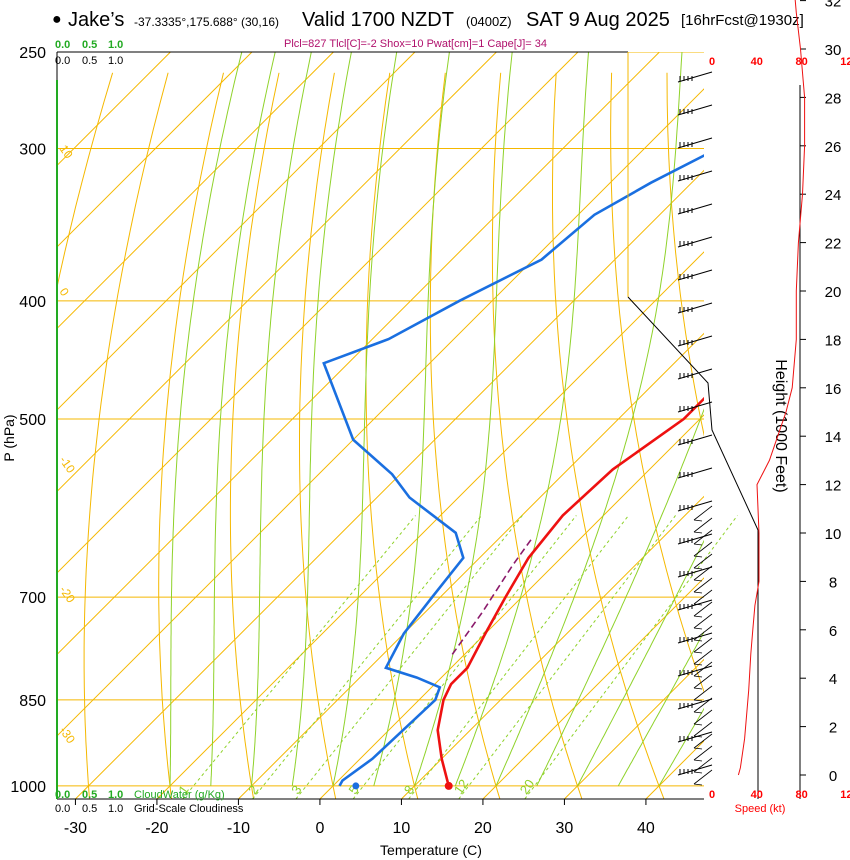 The width and height of the screenshot is (850, 860). Describe the element at coordinates (115, 45) in the screenshot. I see `cloud-water-tick-top: 1.0` at that location.